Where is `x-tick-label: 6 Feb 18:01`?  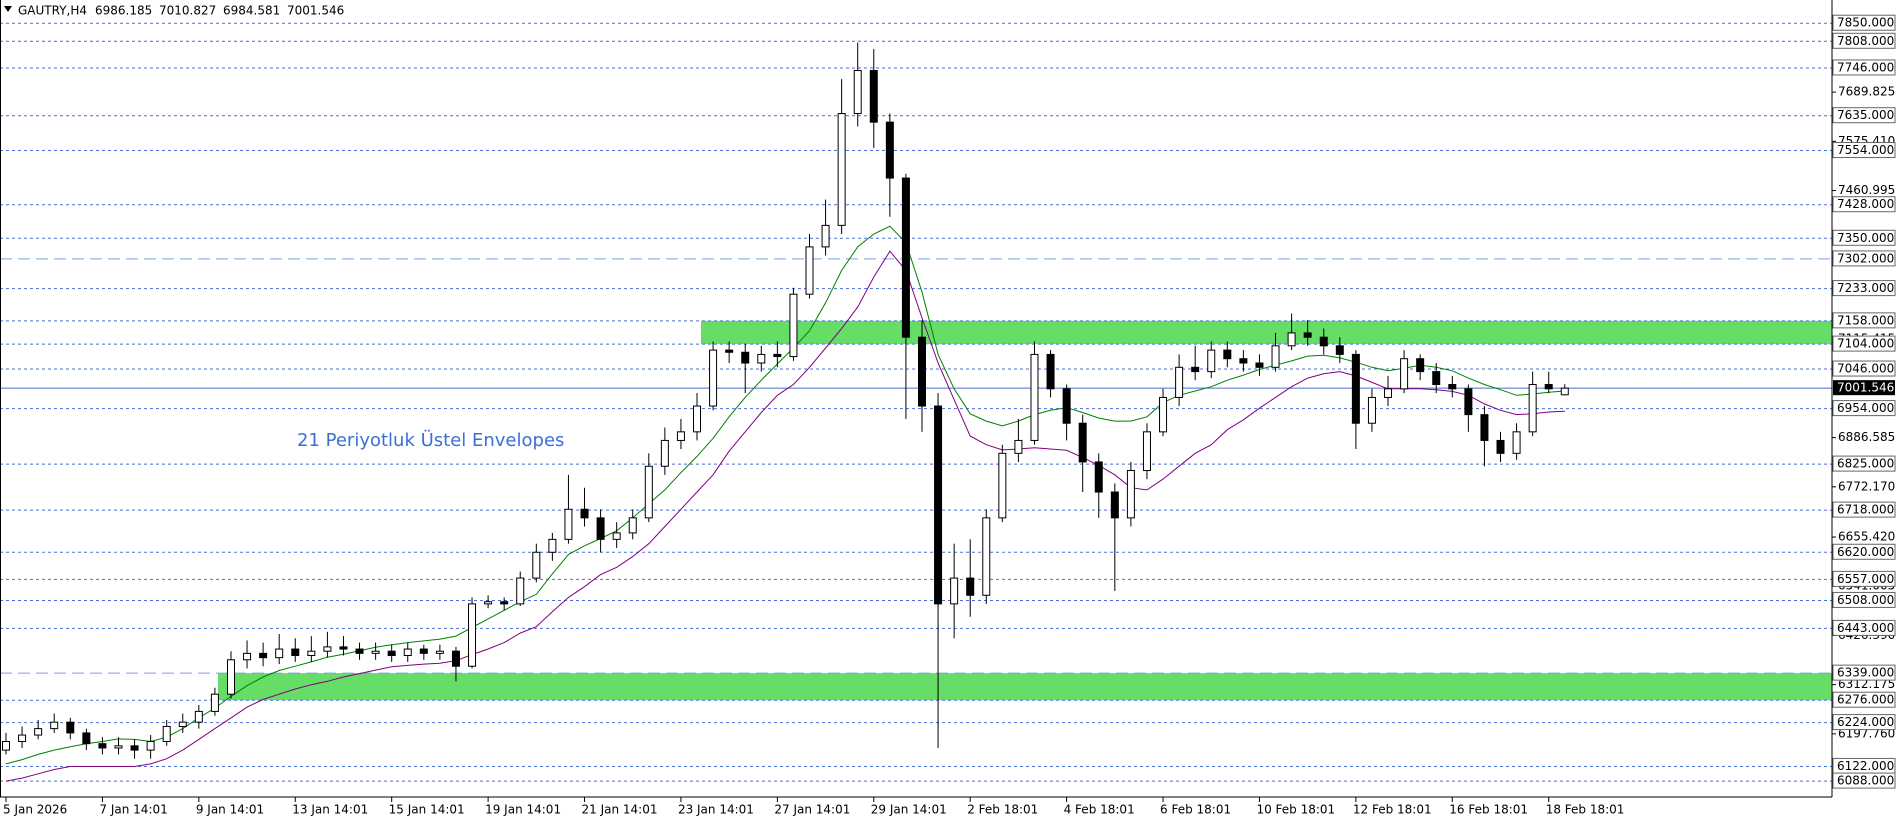
x-tick-label: 6 Feb 18:01 is located at coordinates (1195, 810).